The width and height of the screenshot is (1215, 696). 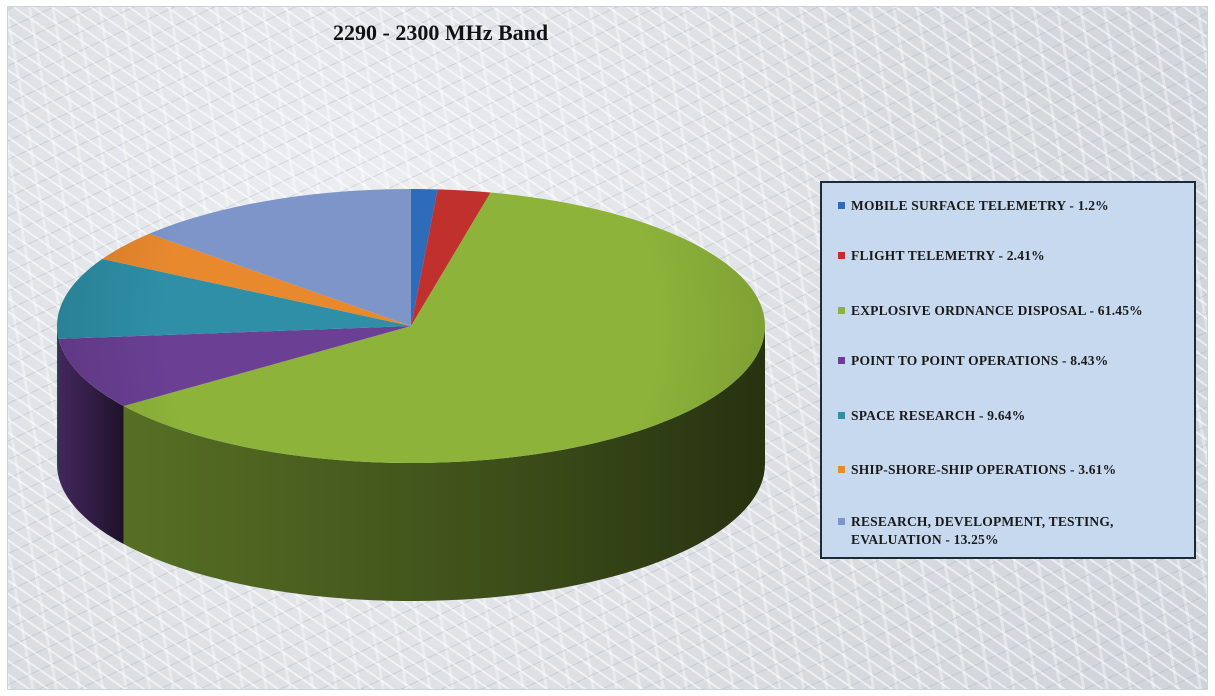 I want to click on legend-label: EXPLOSIVE ORDNANCE DISPOSAL - 61.45%, so click(x=997, y=310).